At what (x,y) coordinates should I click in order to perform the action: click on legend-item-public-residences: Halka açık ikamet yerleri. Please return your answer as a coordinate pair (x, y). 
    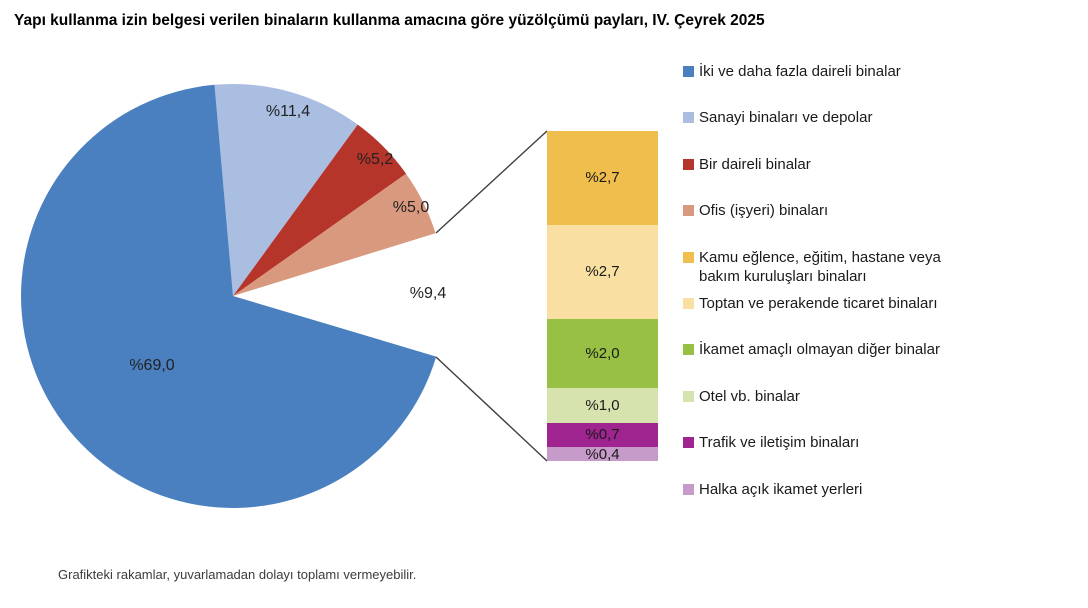
    Looking at the image, I should click on (833, 503).